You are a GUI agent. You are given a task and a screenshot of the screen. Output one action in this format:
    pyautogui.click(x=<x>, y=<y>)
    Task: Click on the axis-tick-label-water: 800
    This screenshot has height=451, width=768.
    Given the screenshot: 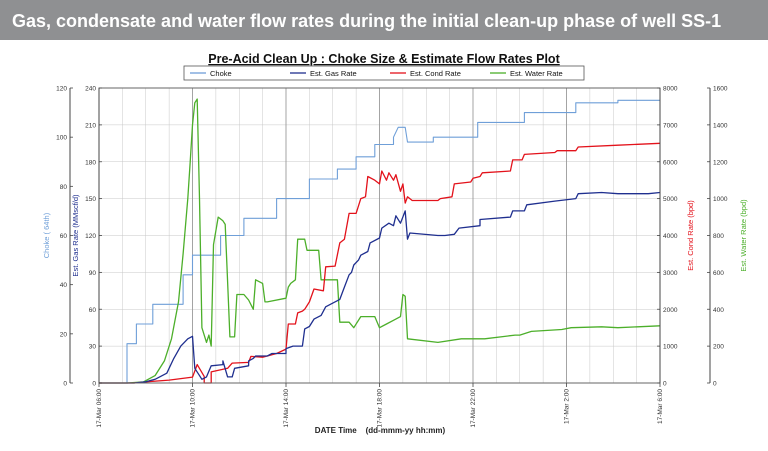 What is the action you would take?
    pyautogui.click(x=718, y=236)
    